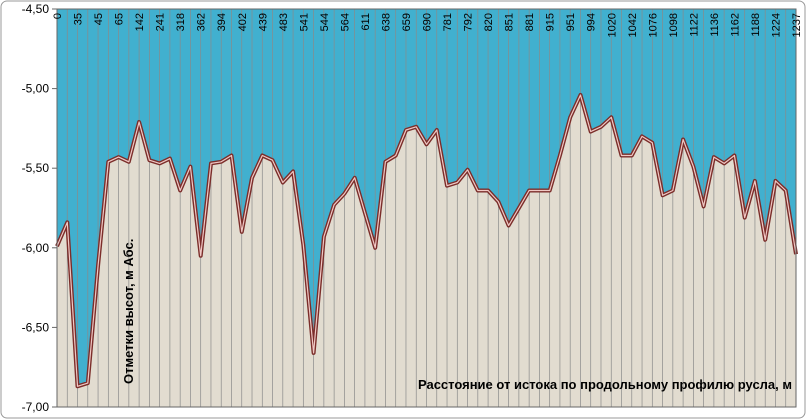 Image resolution: width=807 pixels, height=420 pixels. I want to click on x-tick-label: 362, so click(202, 22).